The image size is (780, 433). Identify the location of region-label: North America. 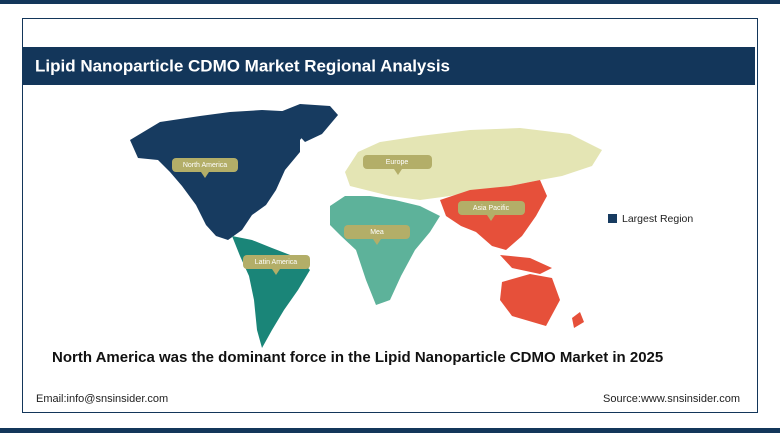
(205, 165).